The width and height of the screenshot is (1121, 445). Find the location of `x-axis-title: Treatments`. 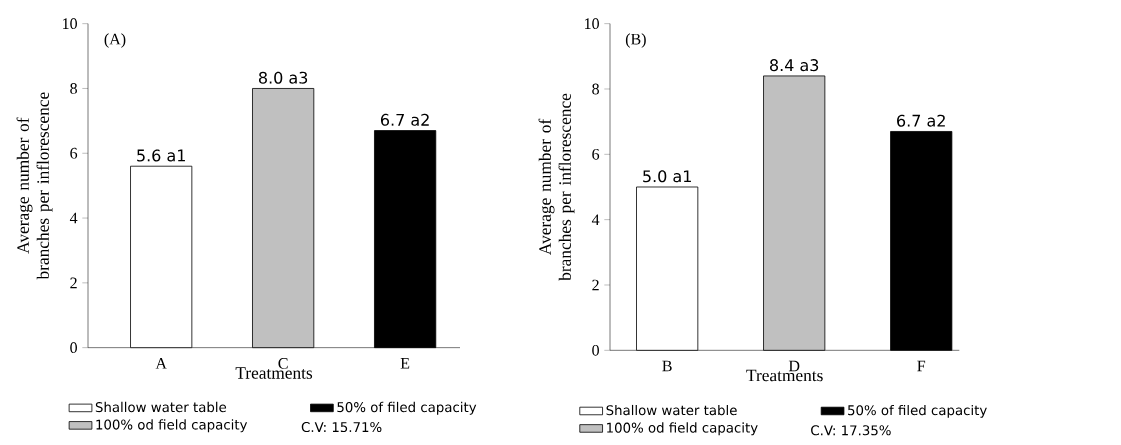

x-axis-title: Treatments is located at coordinates (274, 373).